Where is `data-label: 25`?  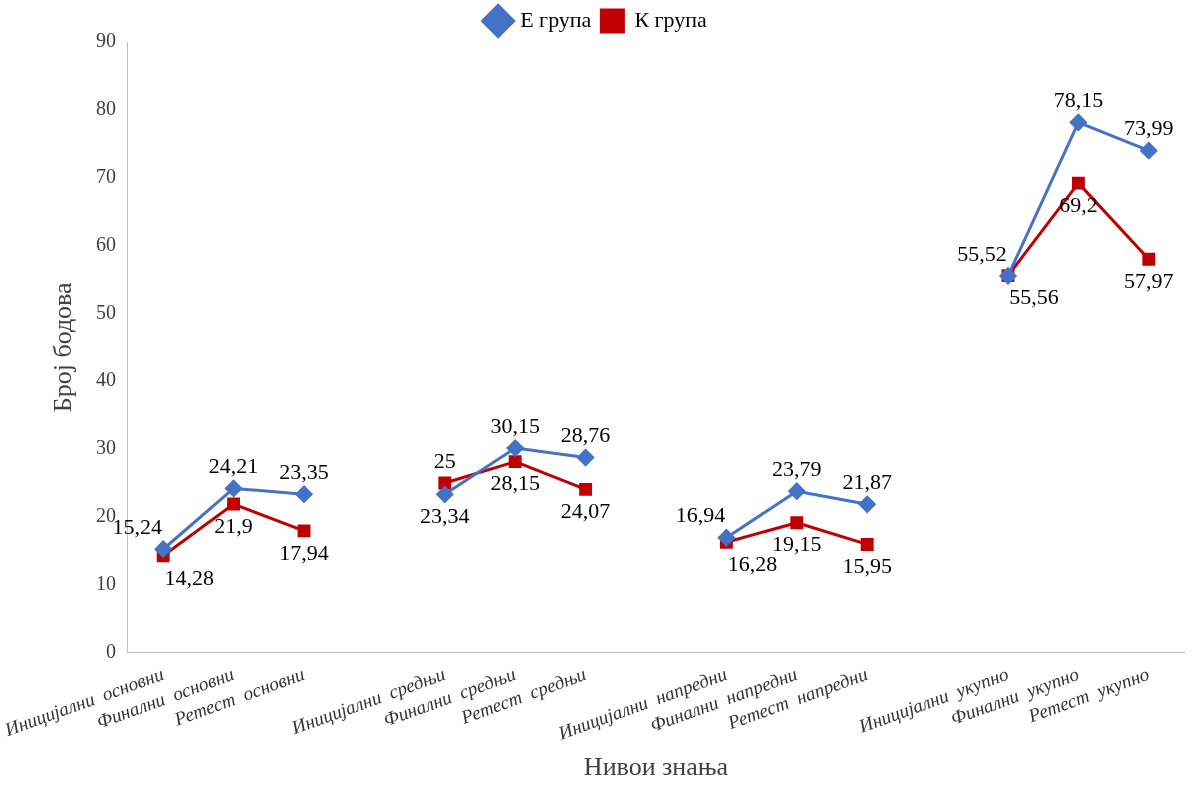 data-label: 25 is located at coordinates (444, 460).